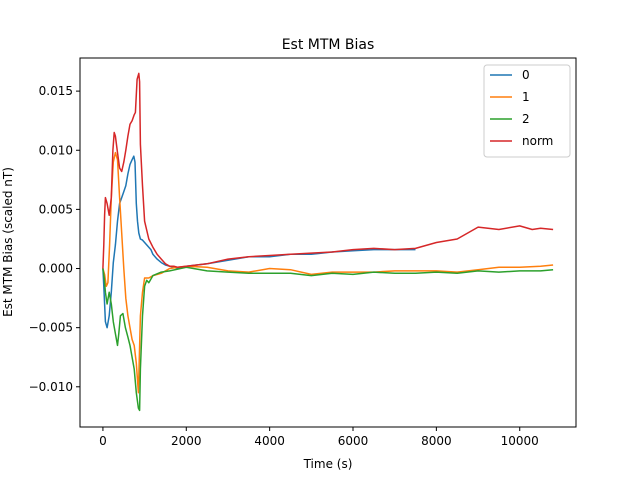 This screenshot has width=640, height=480. Describe the element at coordinates (186, 441) in the screenshot. I see `x-tick-label: 2000` at that location.